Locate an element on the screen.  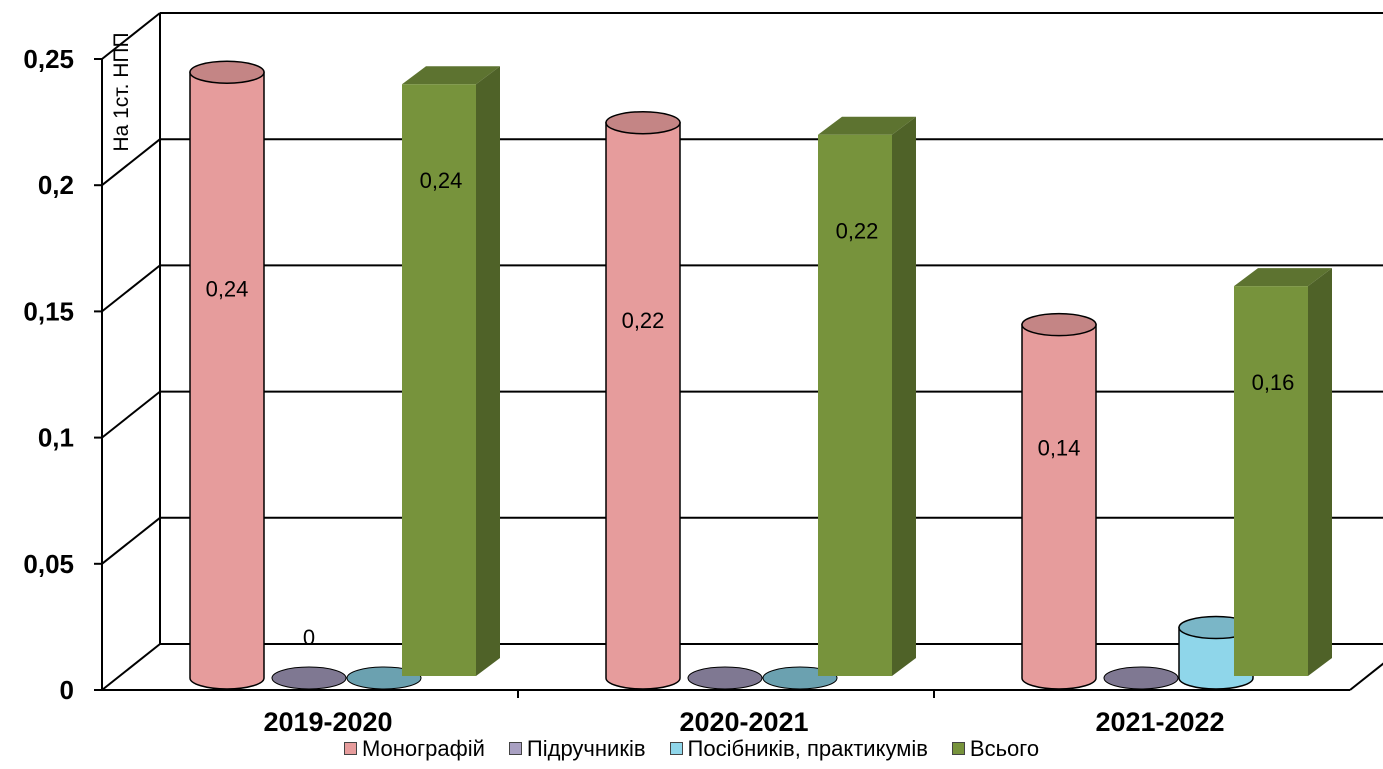
legend-item: Посібників, практикумів is located at coordinates (798, 749).